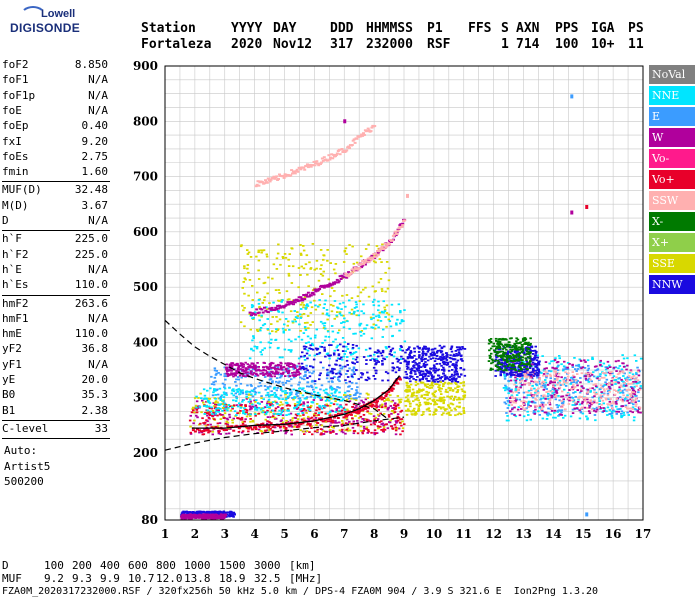 This screenshot has height=600, width=700. I want to click on parameter-name: hmF2, so click(15, 303).